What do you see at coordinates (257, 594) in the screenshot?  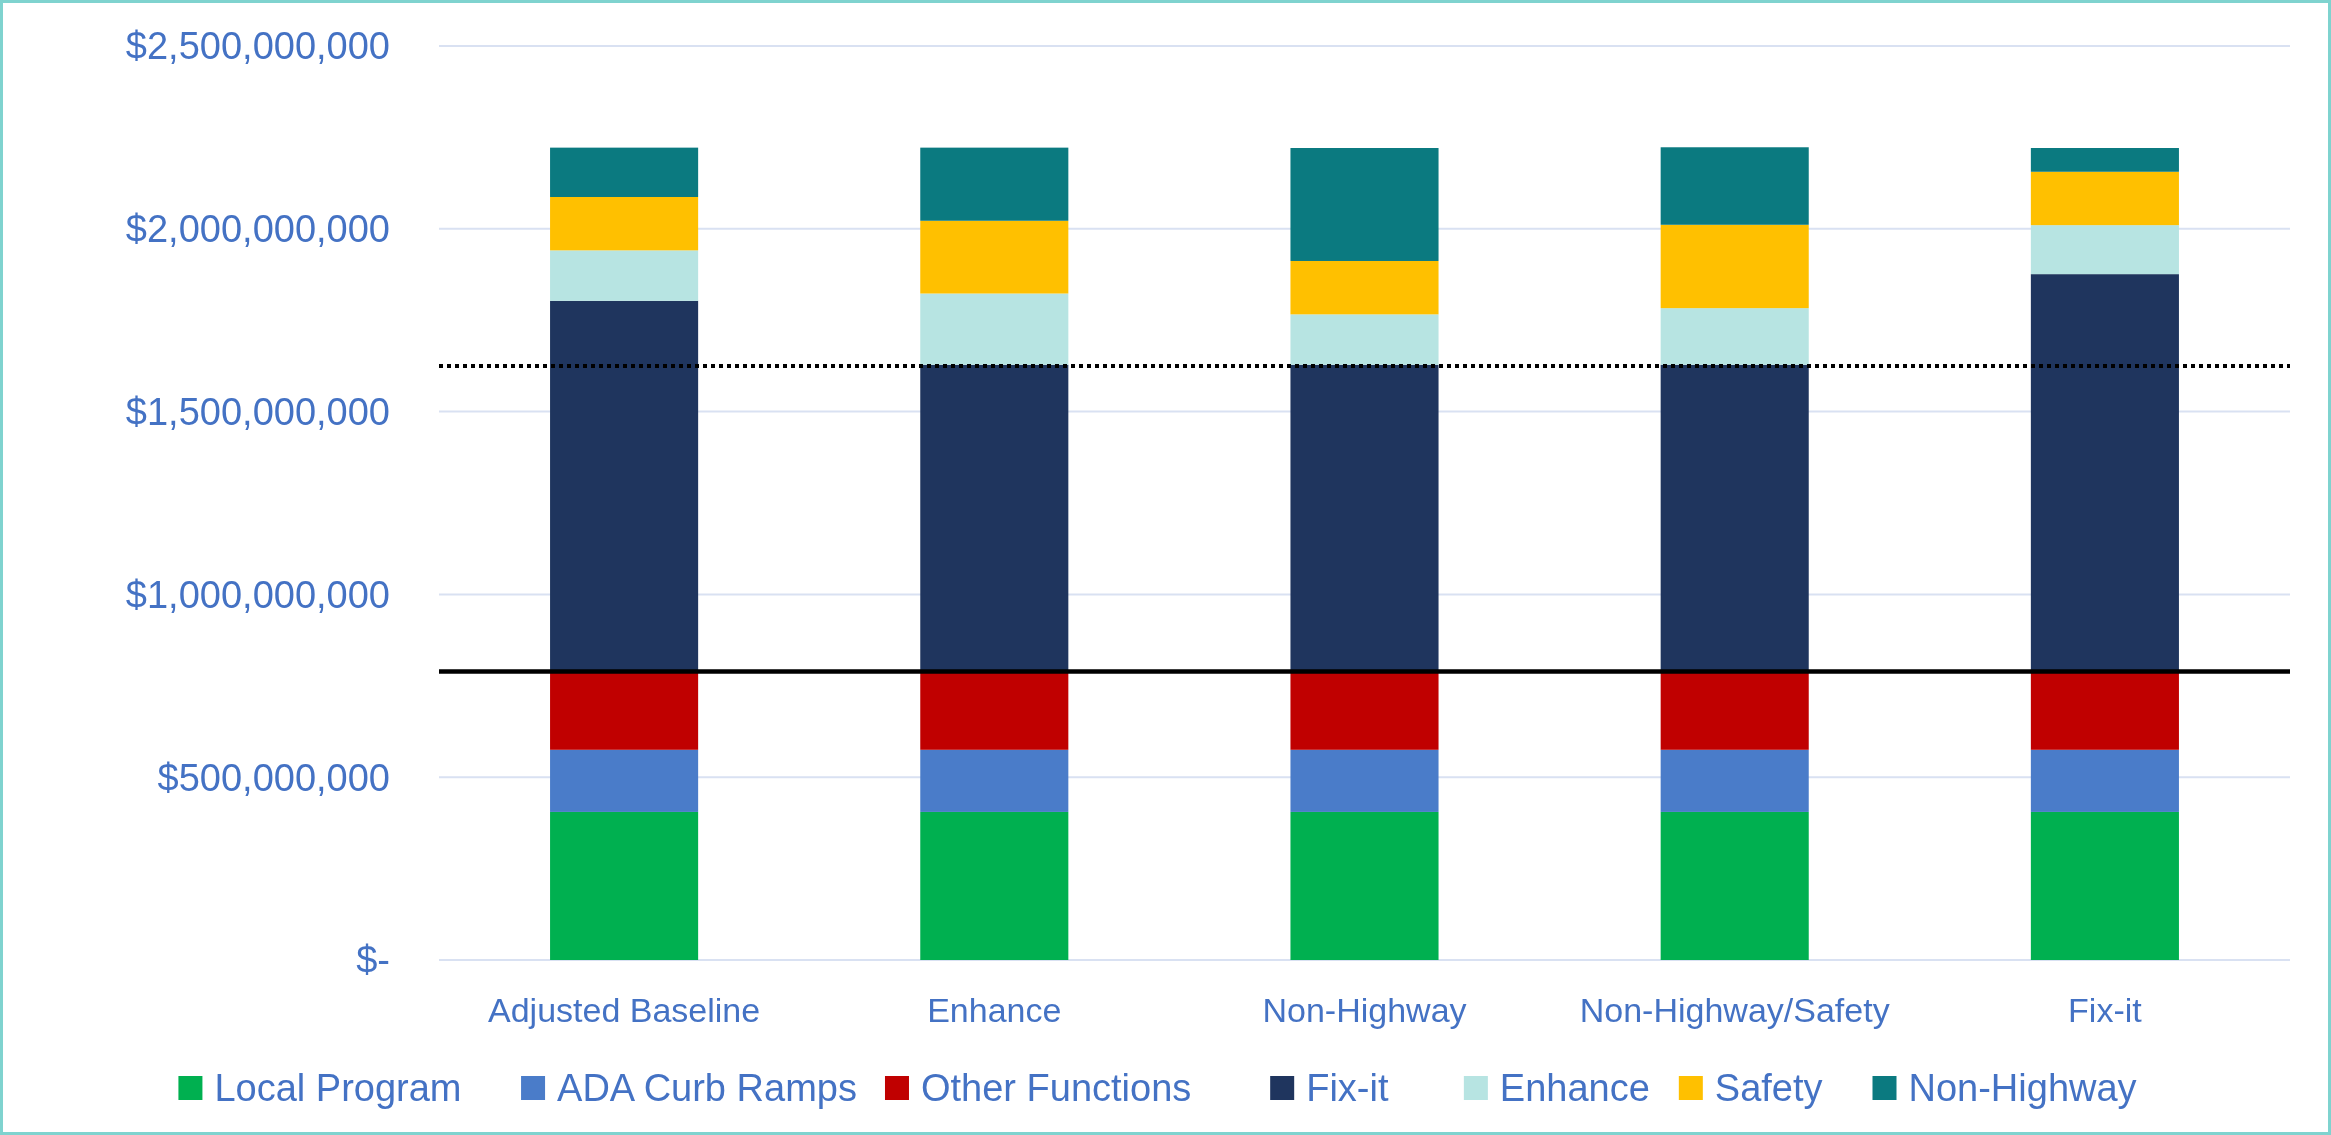 I see `y-tick-label: $1,000,000,000` at bounding box center [257, 594].